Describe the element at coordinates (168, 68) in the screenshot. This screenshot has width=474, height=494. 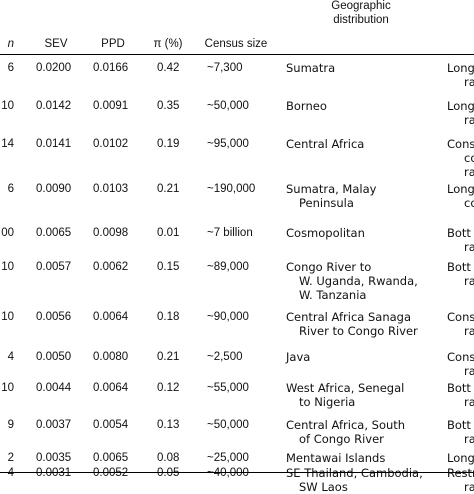
I see `cell-pi: 0.42` at that location.